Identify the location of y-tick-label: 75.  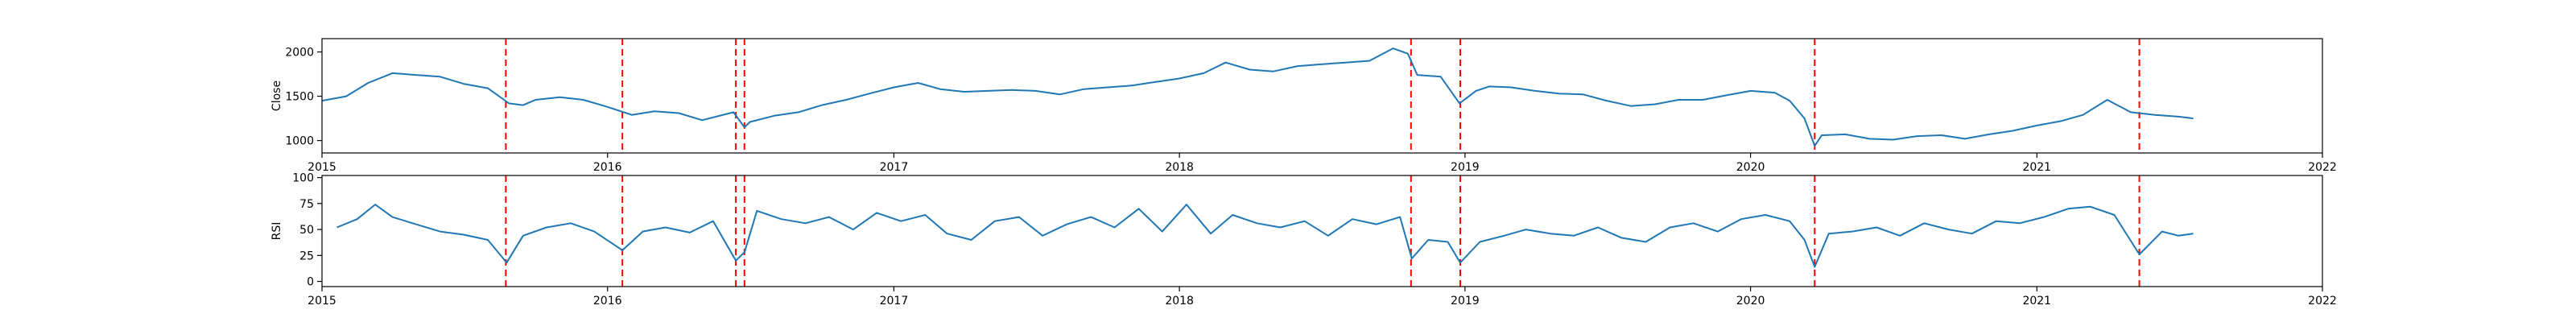
(306, 204).